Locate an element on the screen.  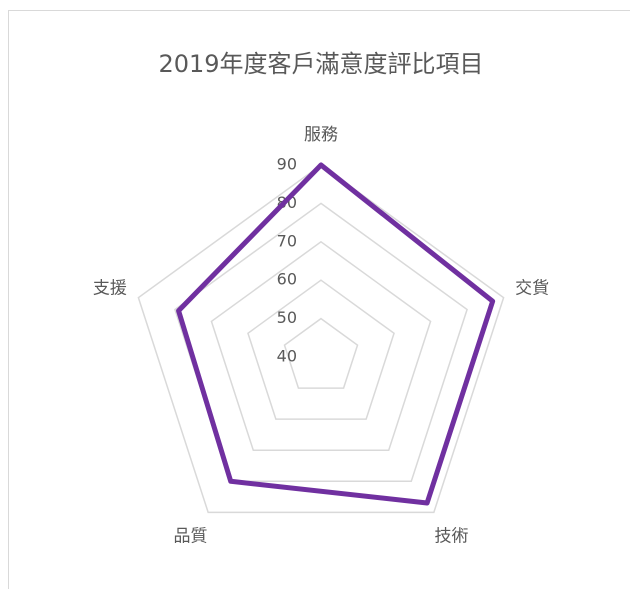
y-tick-label: 70 is located at coordinates (287, 240).